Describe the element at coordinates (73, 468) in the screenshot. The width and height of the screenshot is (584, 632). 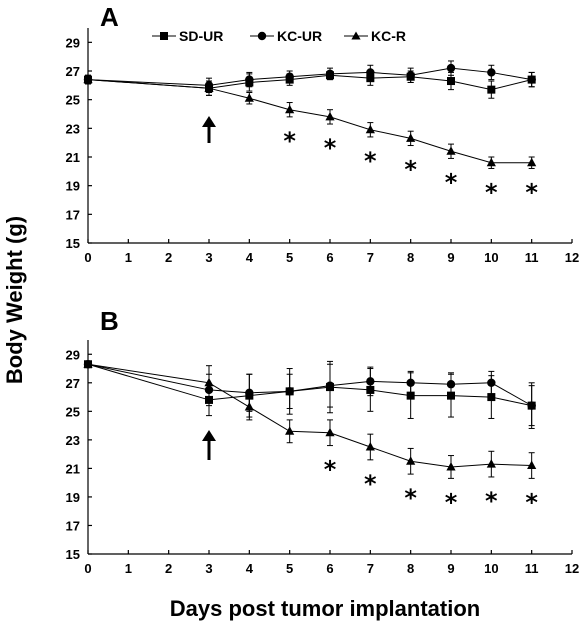
I see `y-tick-label: 21` at that location.